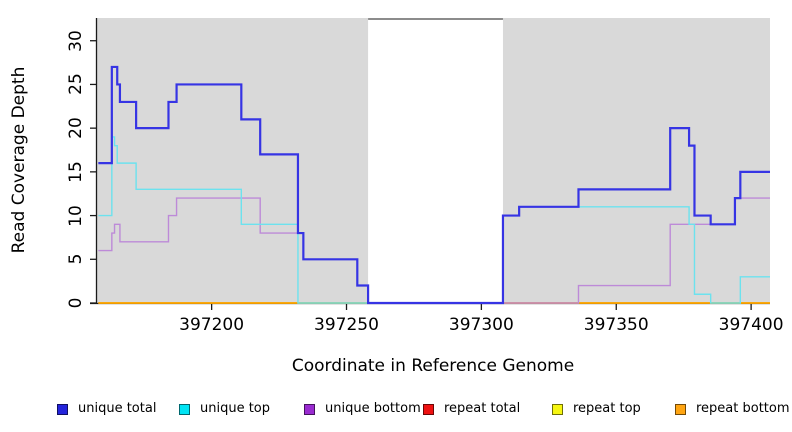  I want to click on y-tick-label: 0, so click(76, 303).